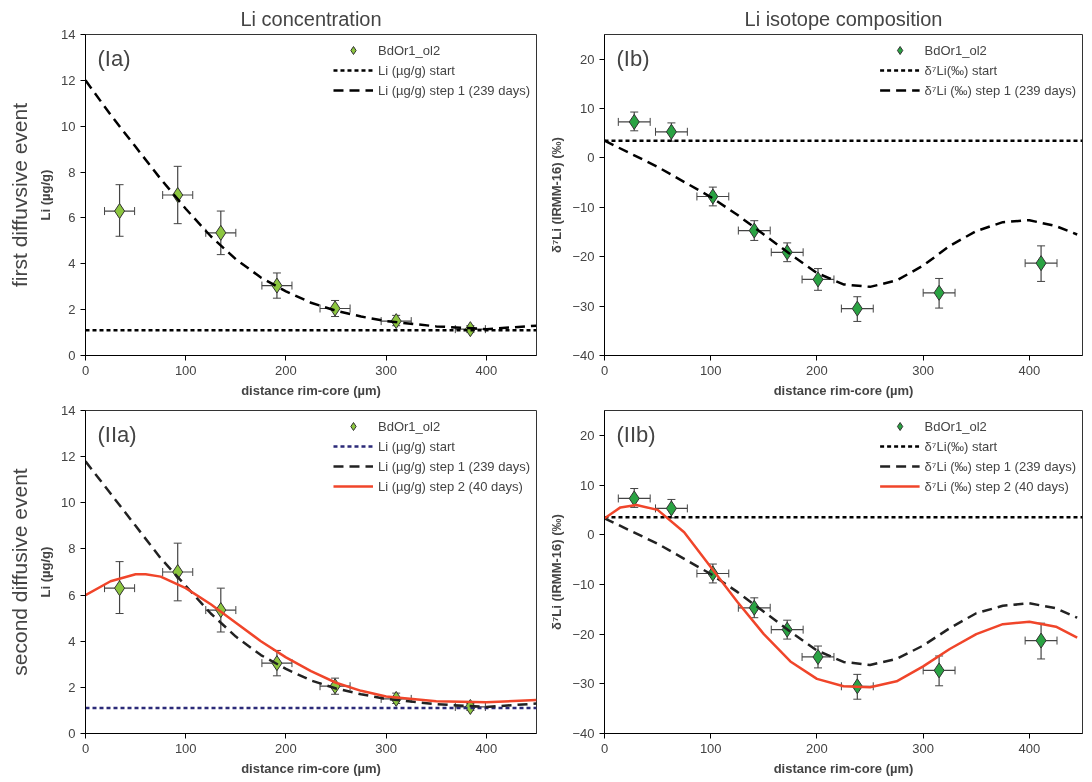  Describe the element at coordinates (19, 572) in the screenshot. I see `text: second diffusive event` at that location.